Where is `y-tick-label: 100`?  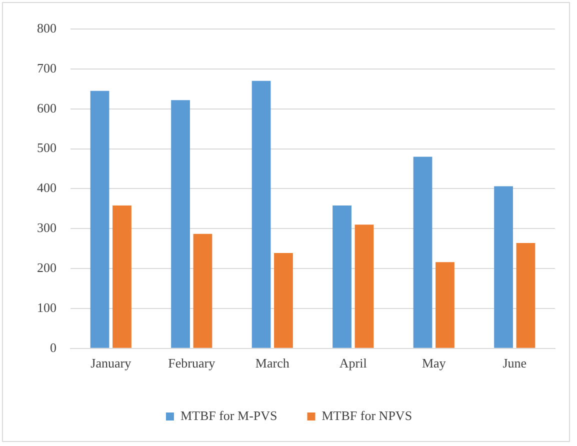 y-tick-label: 100 is located at coordinates (46, 307).